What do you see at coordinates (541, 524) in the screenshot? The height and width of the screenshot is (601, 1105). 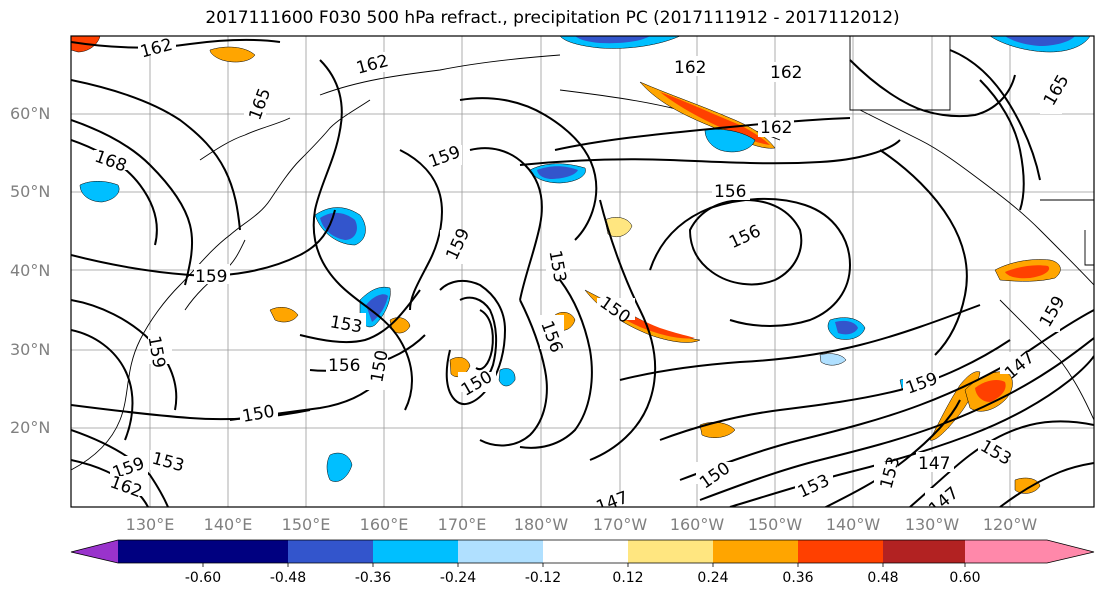 I see `lon-label: 180°W` at bounding box center [541, 524].